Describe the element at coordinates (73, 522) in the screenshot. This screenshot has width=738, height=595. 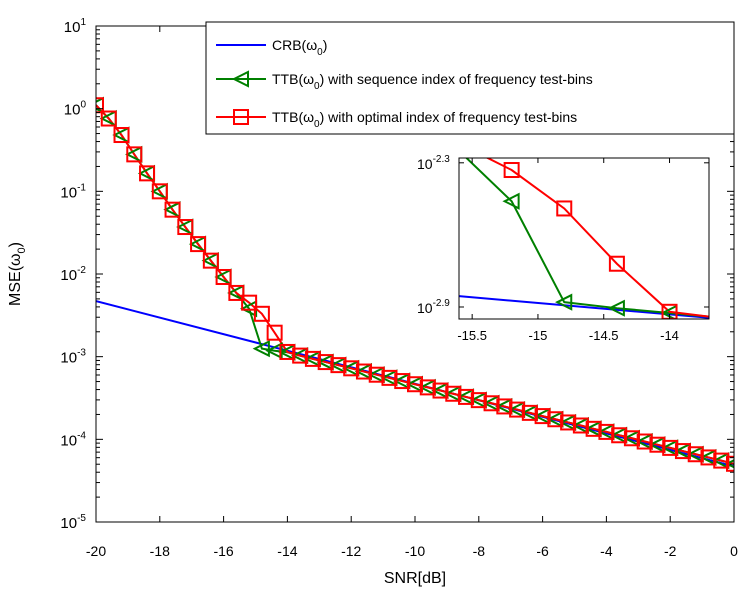
I see `y-tick-label: 10⁻⁵` at that location.